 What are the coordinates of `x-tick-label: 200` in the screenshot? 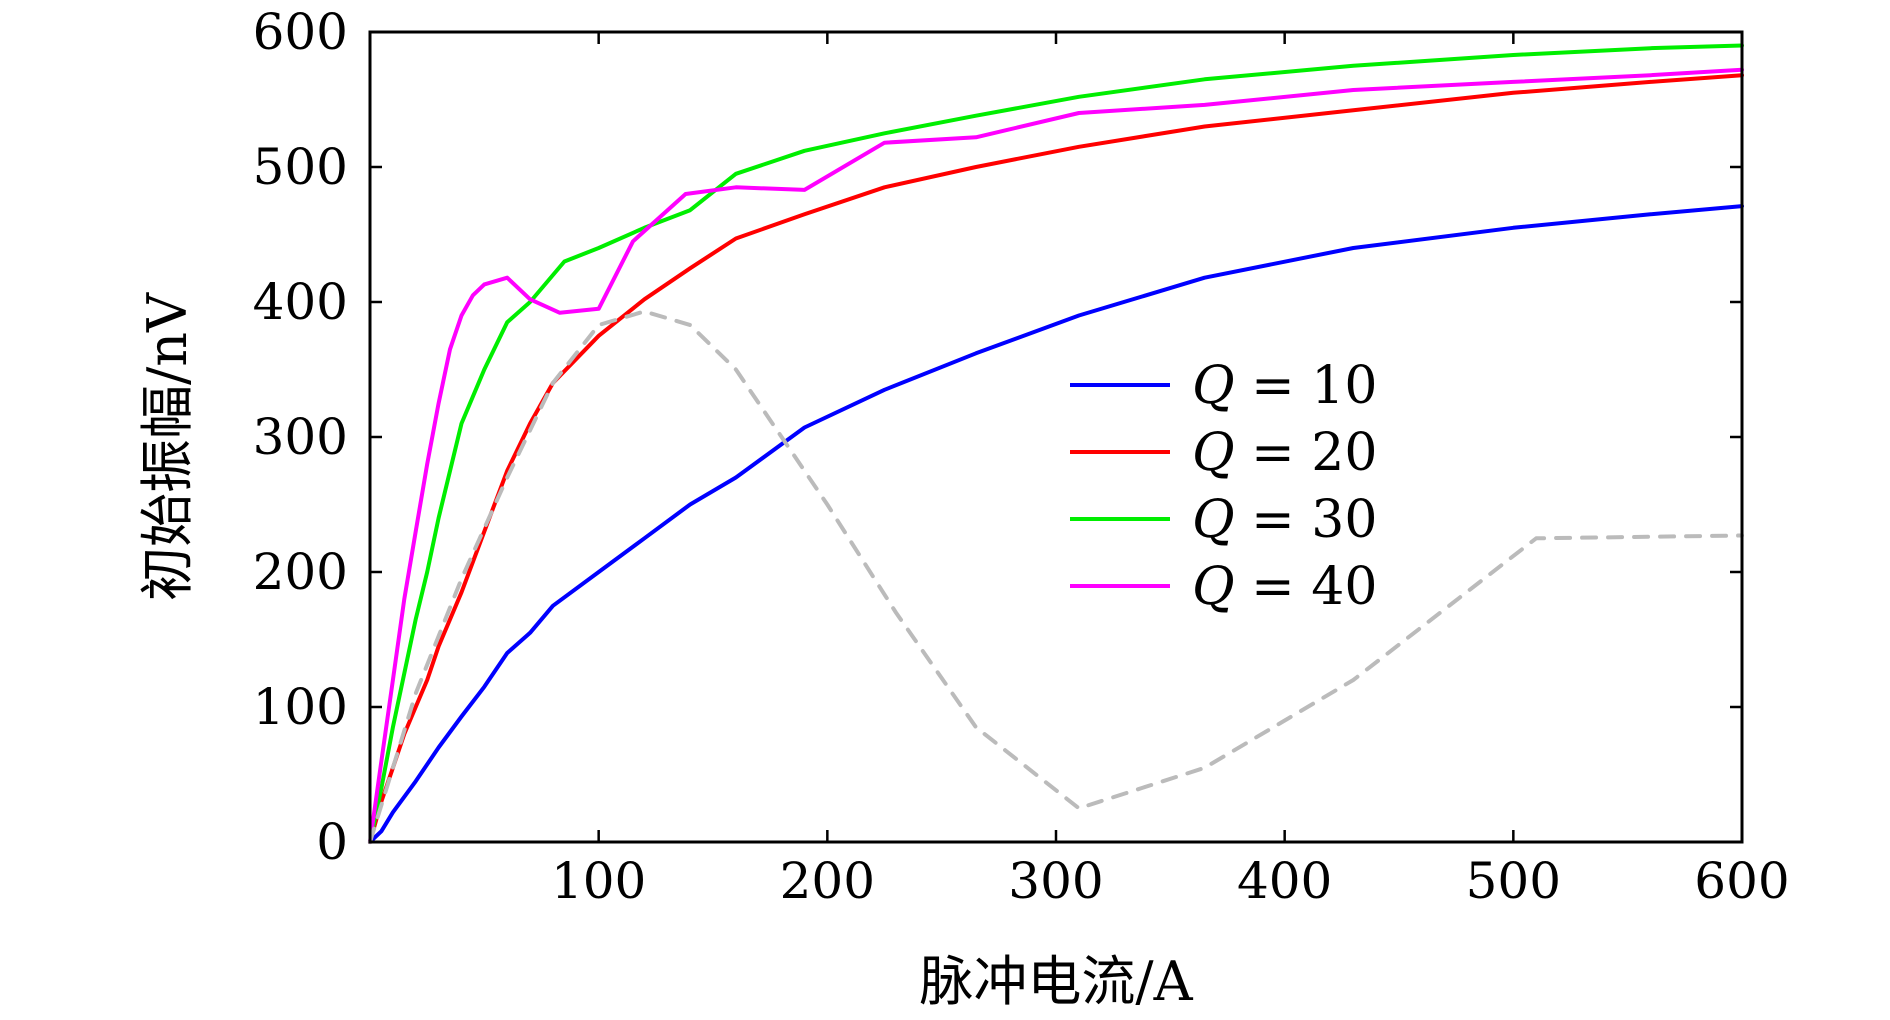 It's located at (827, 881).